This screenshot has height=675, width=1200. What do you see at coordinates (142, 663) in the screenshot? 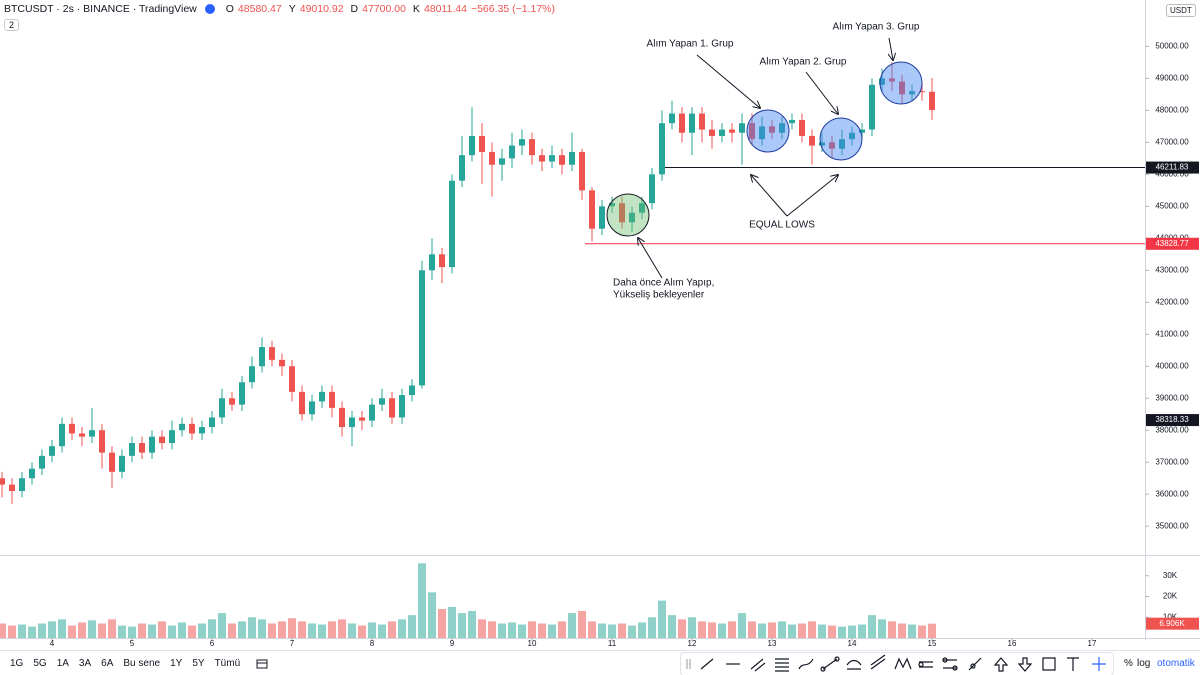
I see `range-button: Bu sene` at bounding box center [142, 663].